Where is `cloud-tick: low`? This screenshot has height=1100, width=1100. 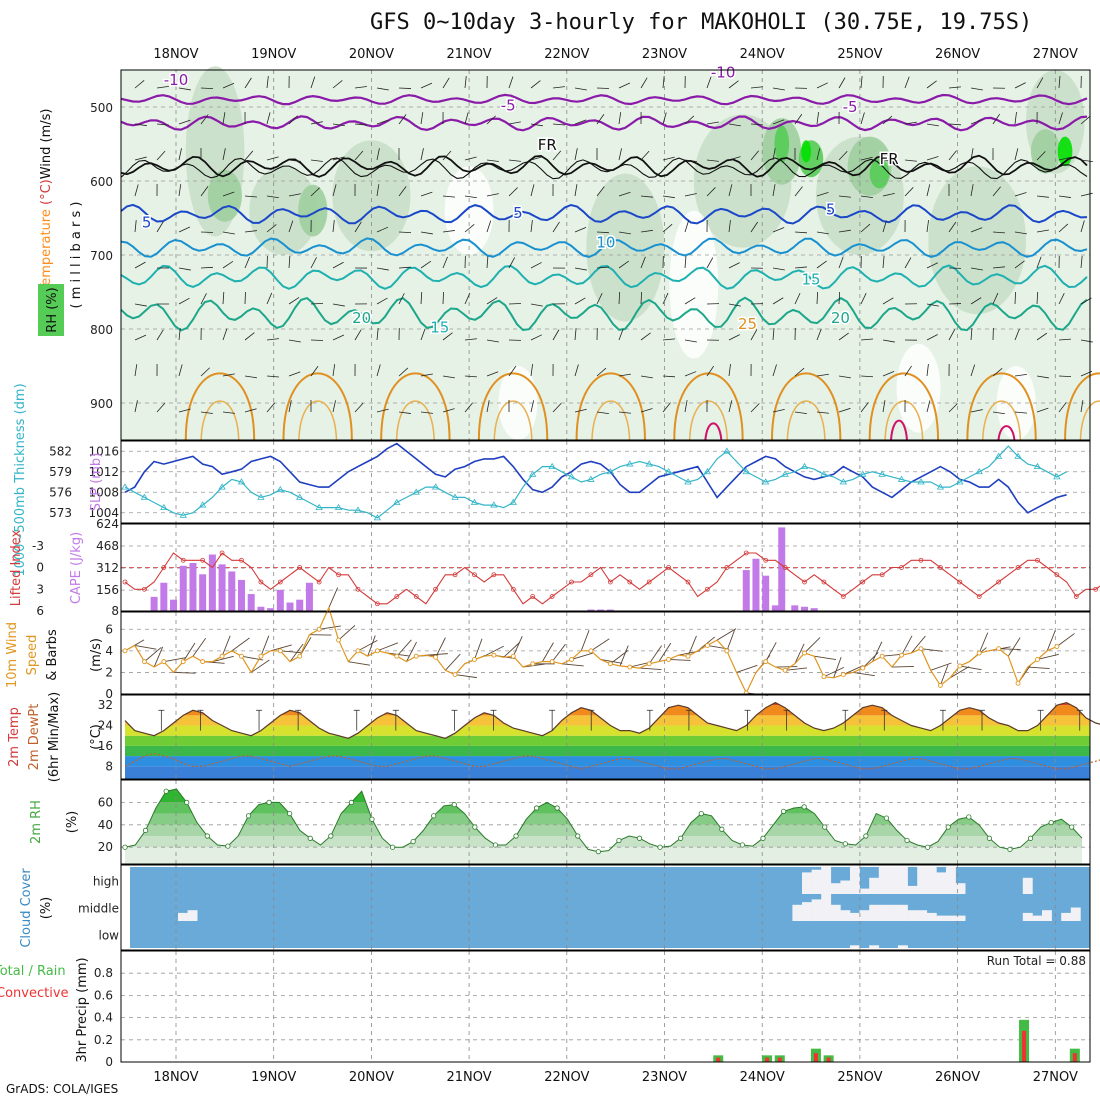
cloud-tick: low is located at coordinates (109, 936).